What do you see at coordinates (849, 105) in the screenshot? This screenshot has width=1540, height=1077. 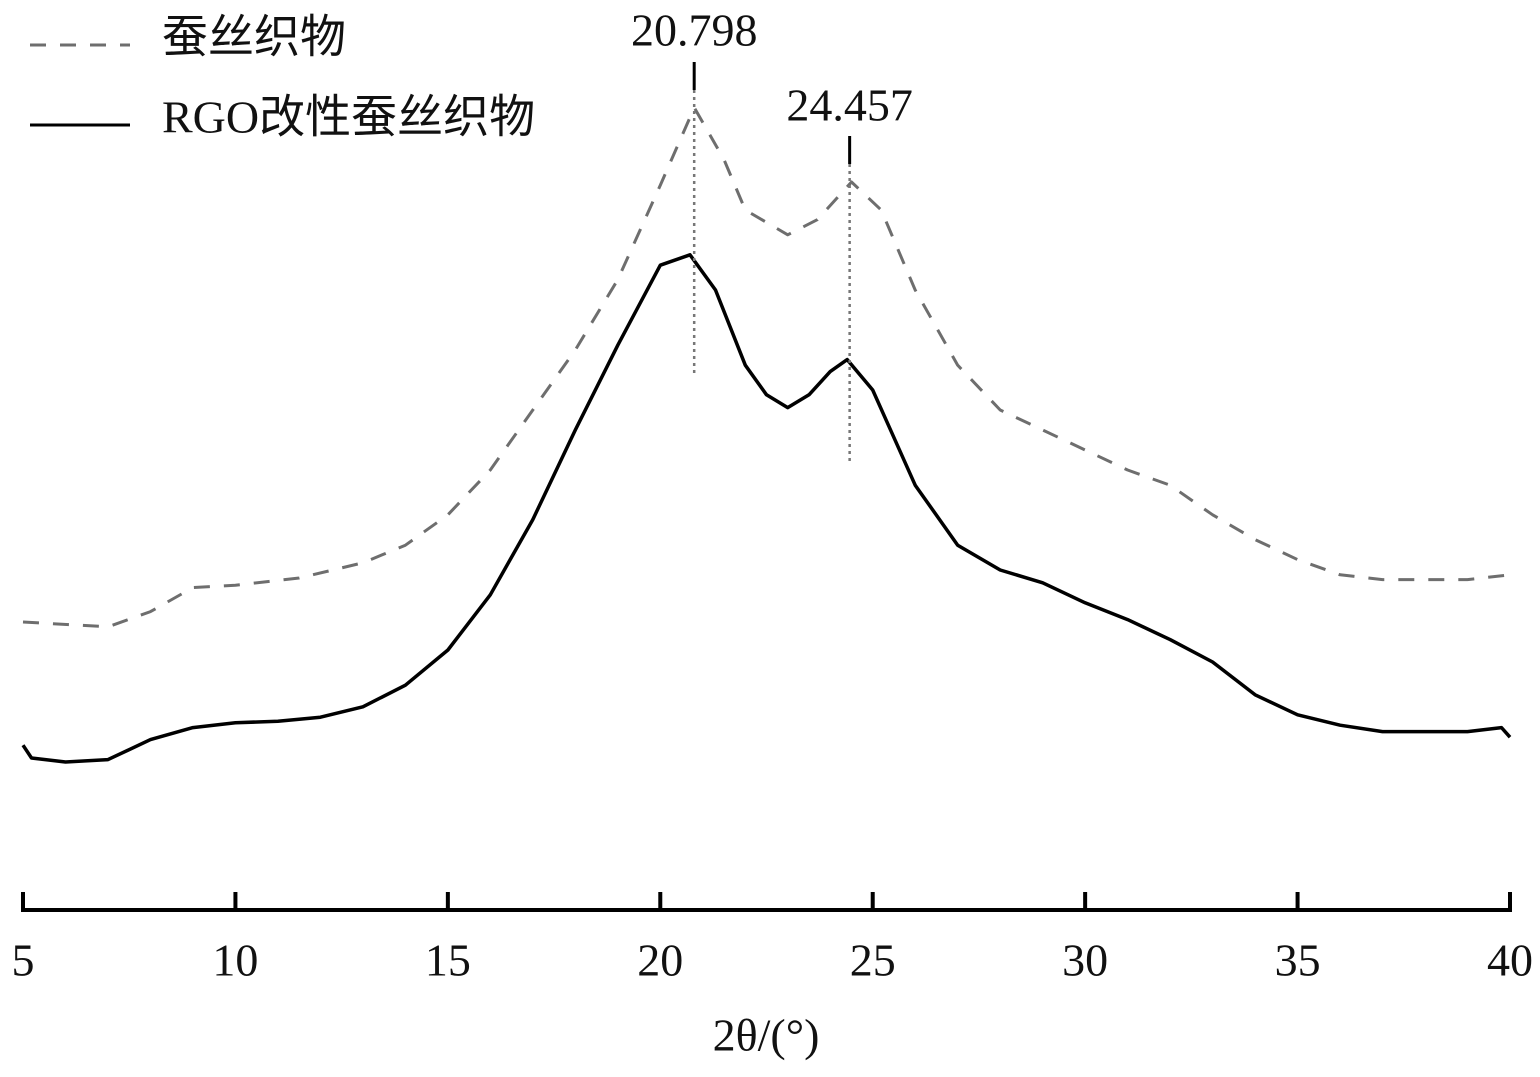 I see `peak-label: 24.457` at bounding box center [849, 105].